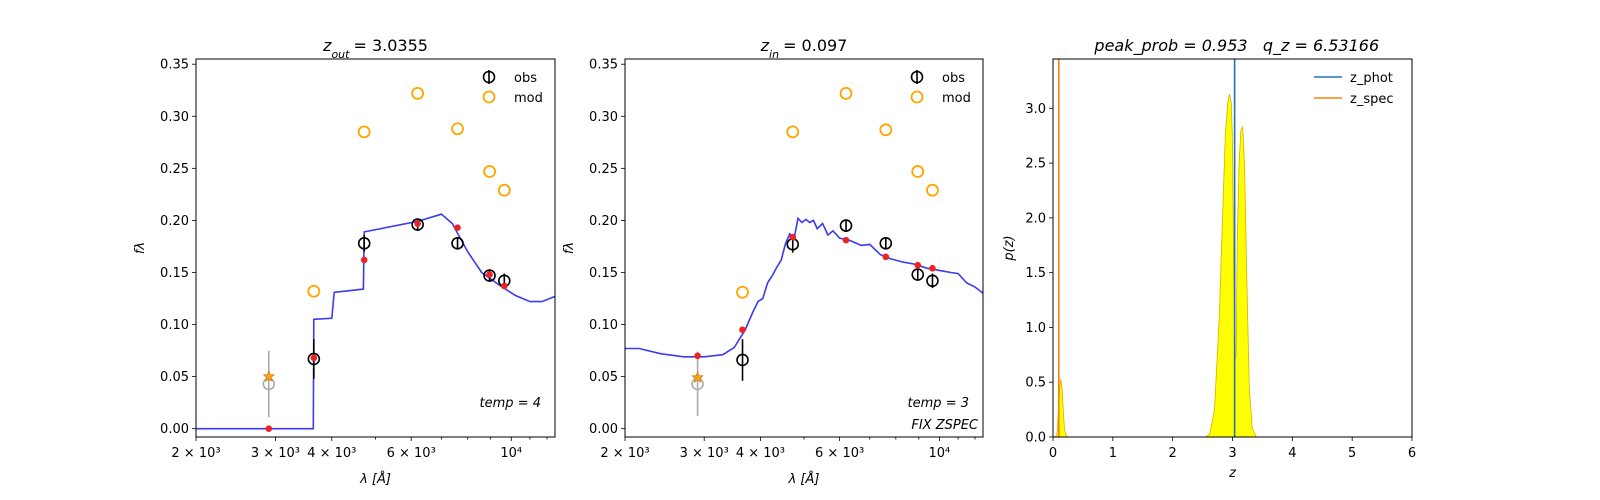  I want to click on x-tick-label: 6, so click(1412, 453).